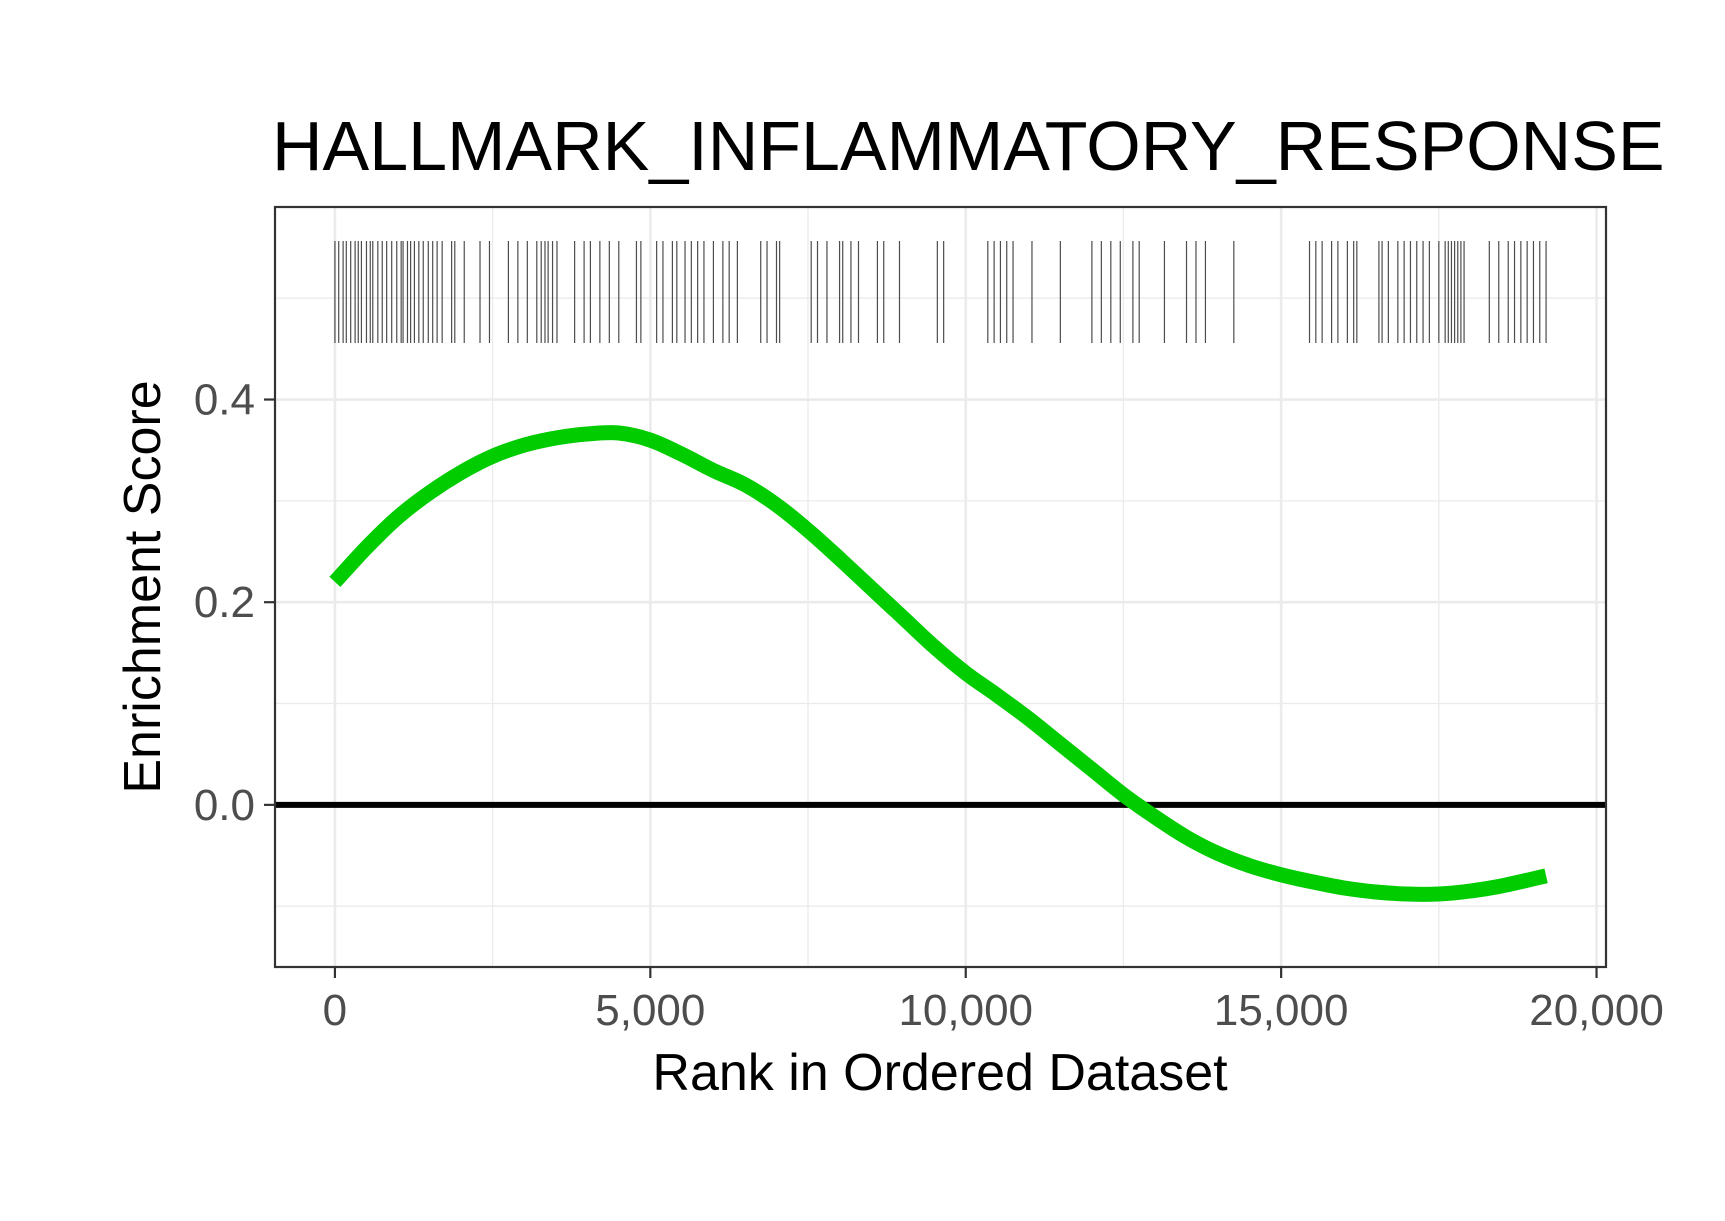 The height and width of the screenshot is (1221, 1725). Describe the element at coordinates (335, 1010) in the screenshot. I see `x-tick-label: 0` at that location.